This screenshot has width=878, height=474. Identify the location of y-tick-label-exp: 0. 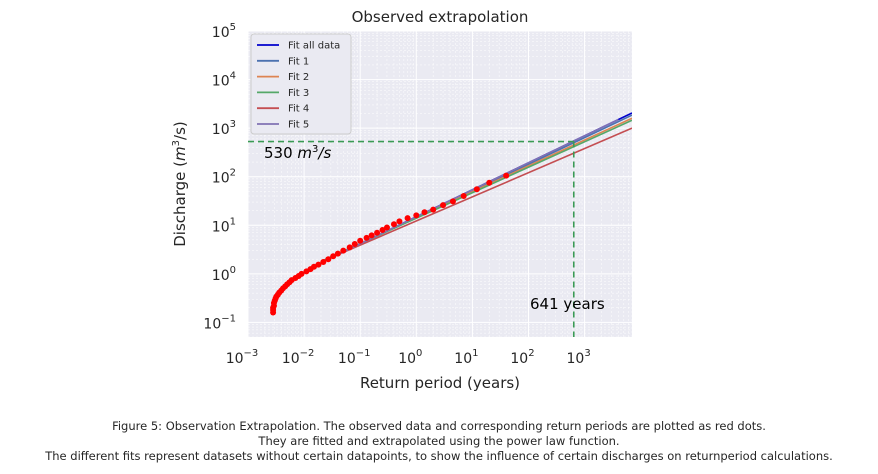
(233, 270).